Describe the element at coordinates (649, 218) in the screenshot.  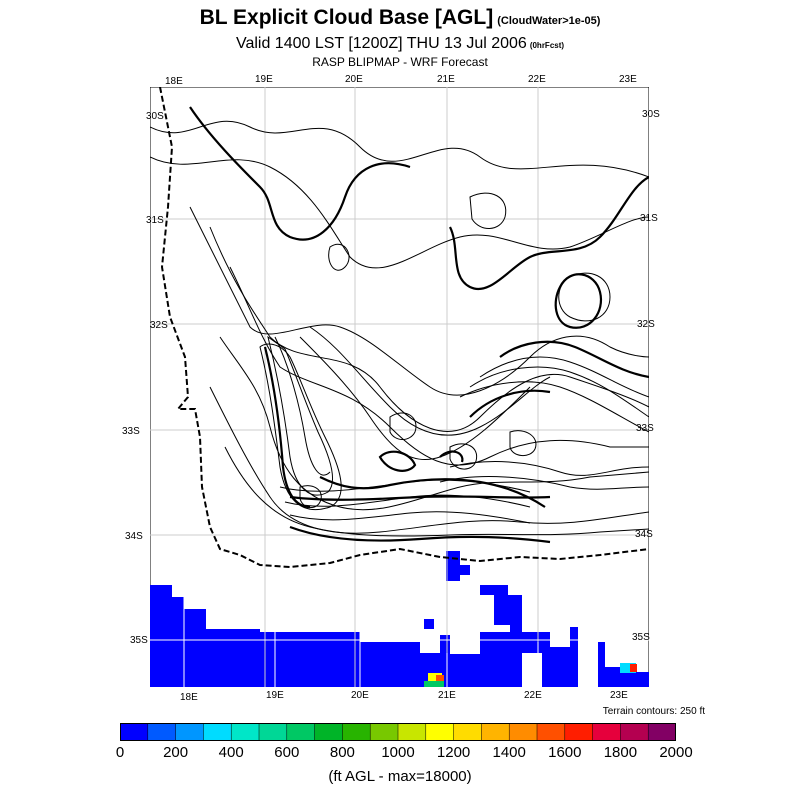
I see `right-lat-label: 31S` at that location.